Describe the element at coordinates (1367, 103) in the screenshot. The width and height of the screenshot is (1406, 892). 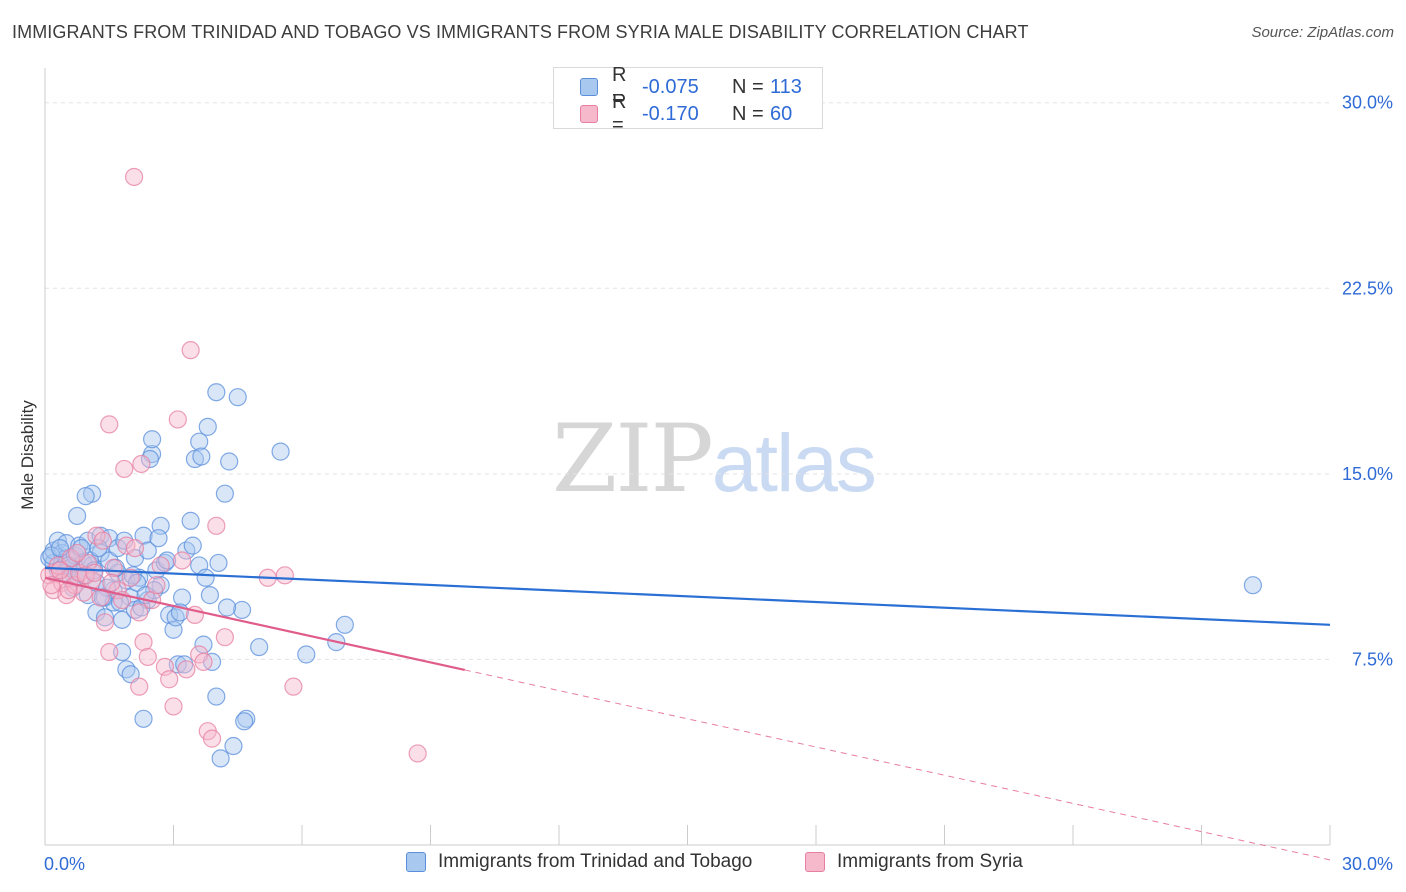
I see `y-tick-label: 30.0%` at that location.